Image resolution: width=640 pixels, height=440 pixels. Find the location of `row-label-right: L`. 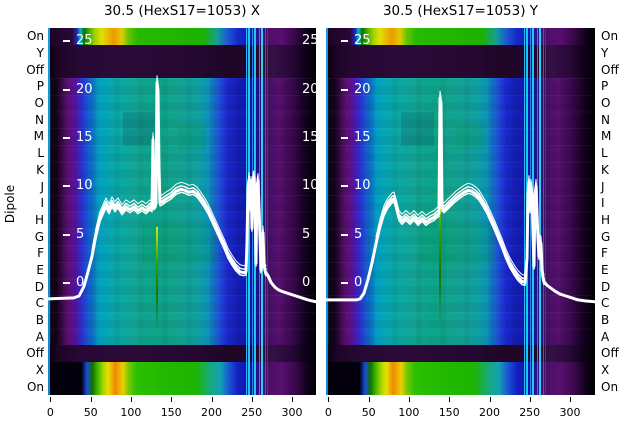

row-label-right: L is located at coordinates (604, 153).